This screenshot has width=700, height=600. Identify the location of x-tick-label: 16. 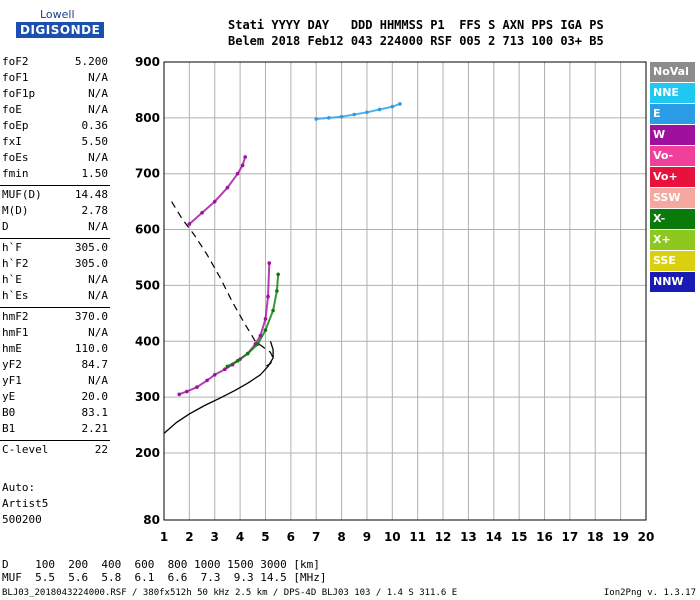
(544, 537).